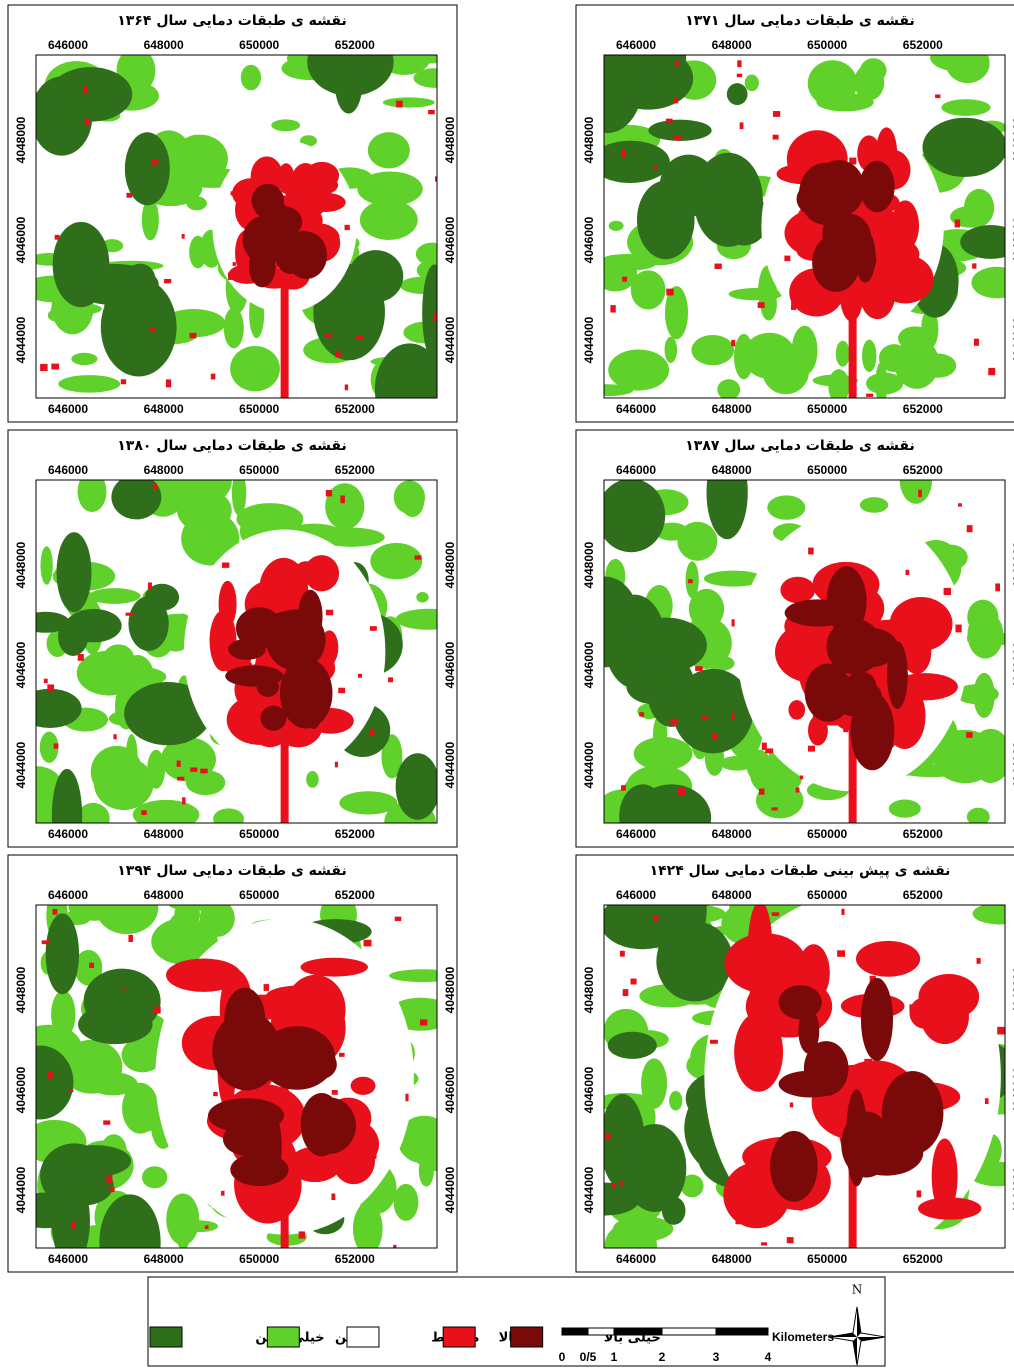 This screenshot has width=1014, height=1369. I want to click on panel-title: نقشه ی پیش بینی طبقات دمایی سال ۱۴۲۴, so click(800, 871).